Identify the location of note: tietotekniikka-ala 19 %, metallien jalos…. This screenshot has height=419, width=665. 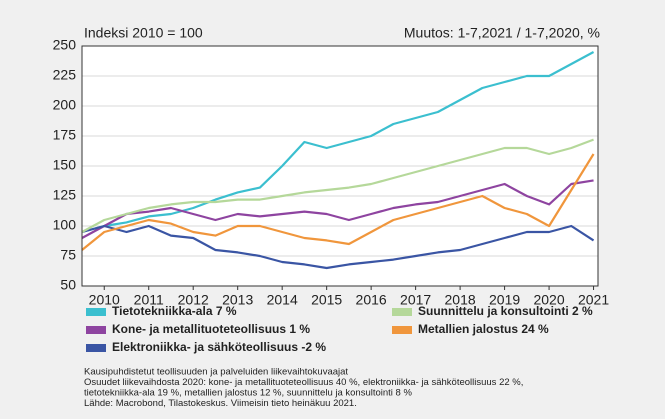
(248, 393).